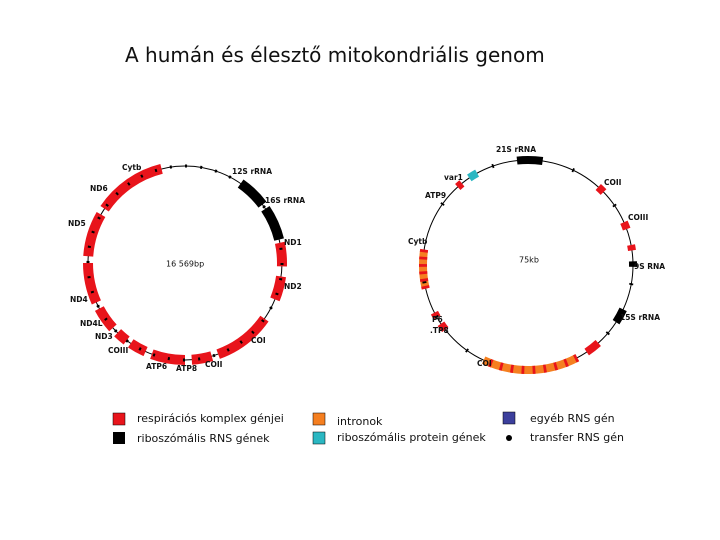 The width and height of the screenshot is (720, 540). What do you see at coordinates (335, 55) in the screenshot?
I see `title: A humán és élesztő mitokondriális genom` at bounding box center [335, 55].